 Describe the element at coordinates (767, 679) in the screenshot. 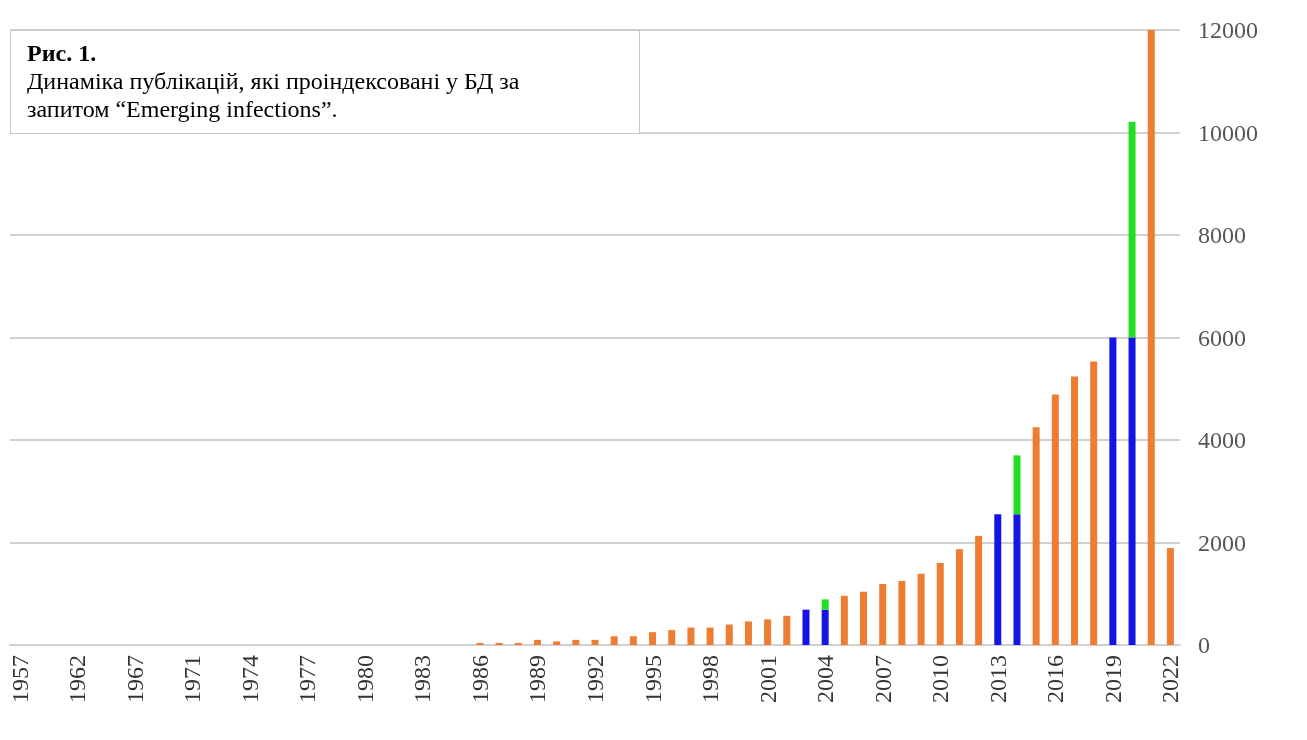

I see `x-tick-label: 2001` at that location.